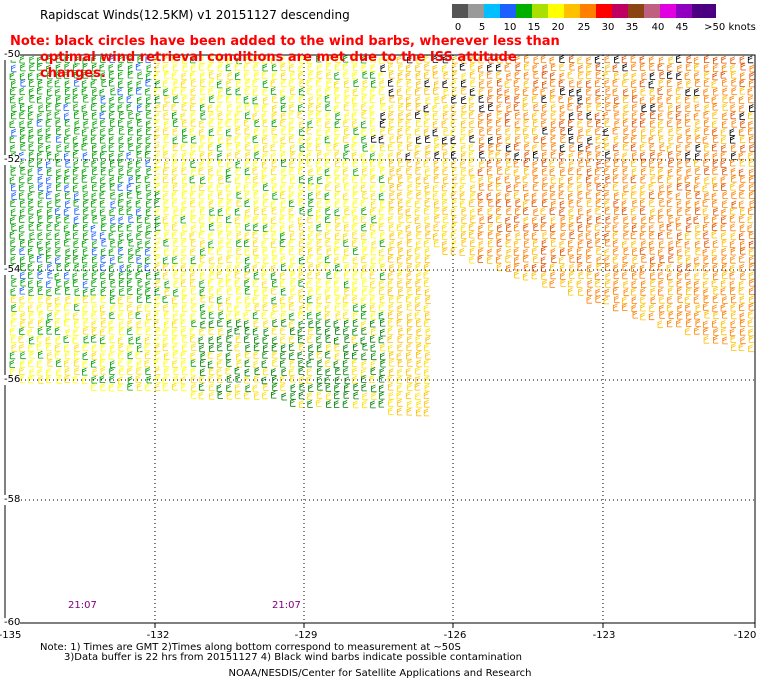 The width and height of the screenshot is (760, 688). I want to click on legend-label: 15, so click(534, 27).